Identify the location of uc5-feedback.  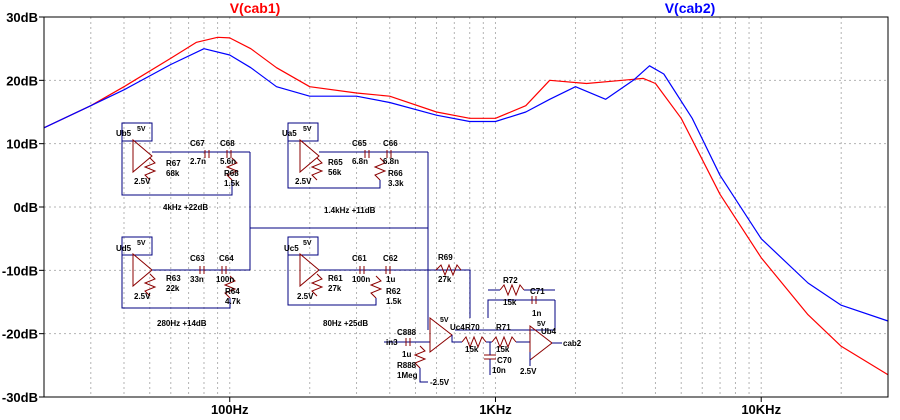
(303, 246).